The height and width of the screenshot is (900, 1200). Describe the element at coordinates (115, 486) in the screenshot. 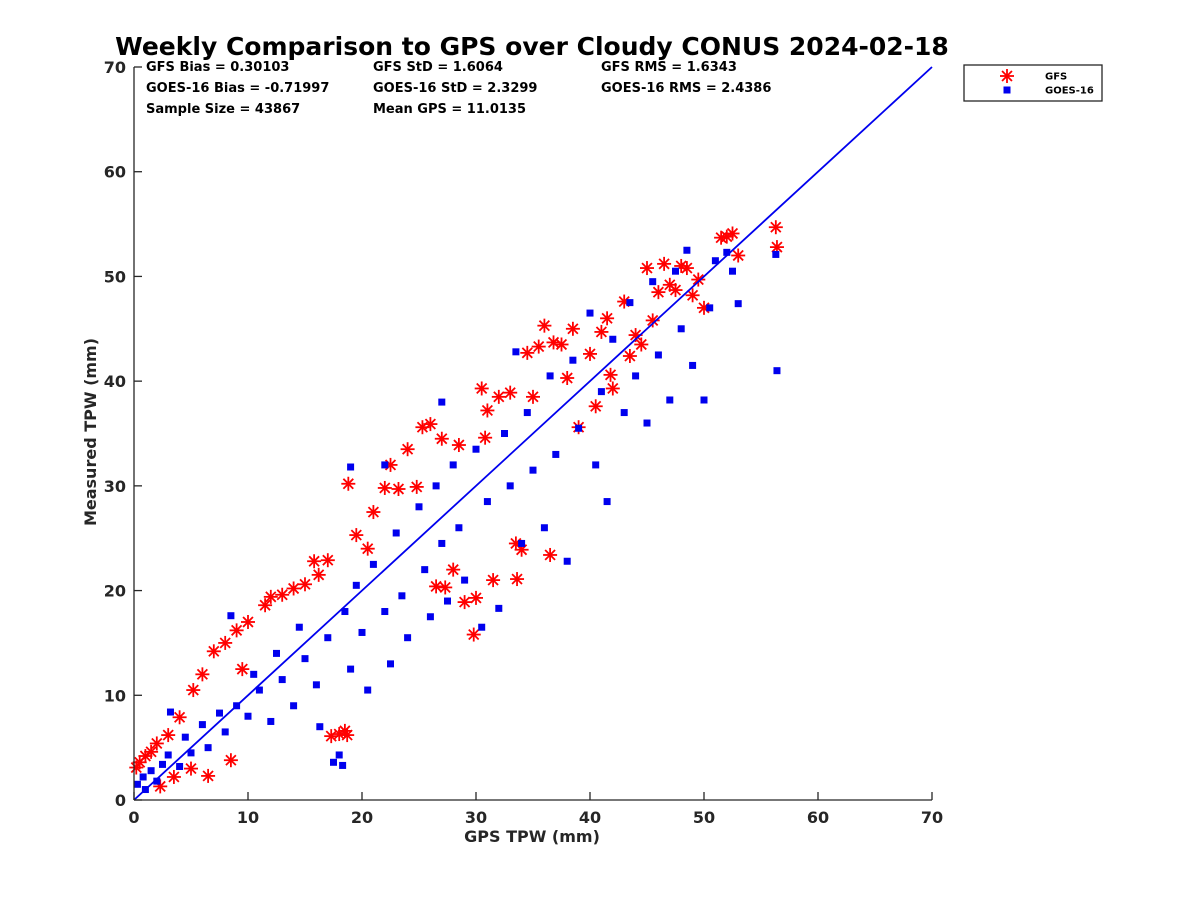

I see `y-tick-label: 30` at that location.